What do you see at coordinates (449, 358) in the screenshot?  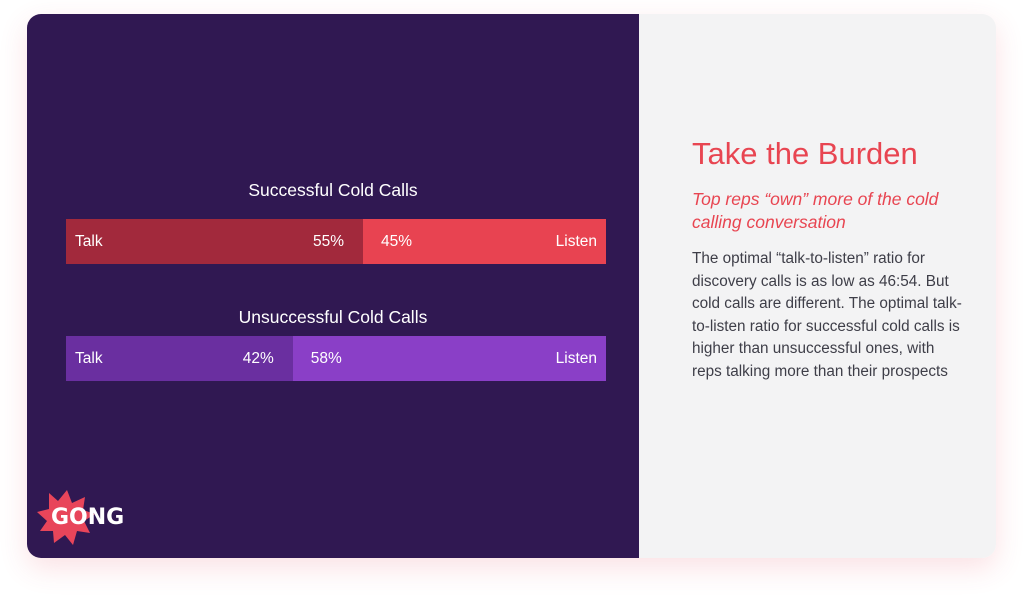 I see `bar-unsuccessful-listen-segment` at bounding box center [449, 358].